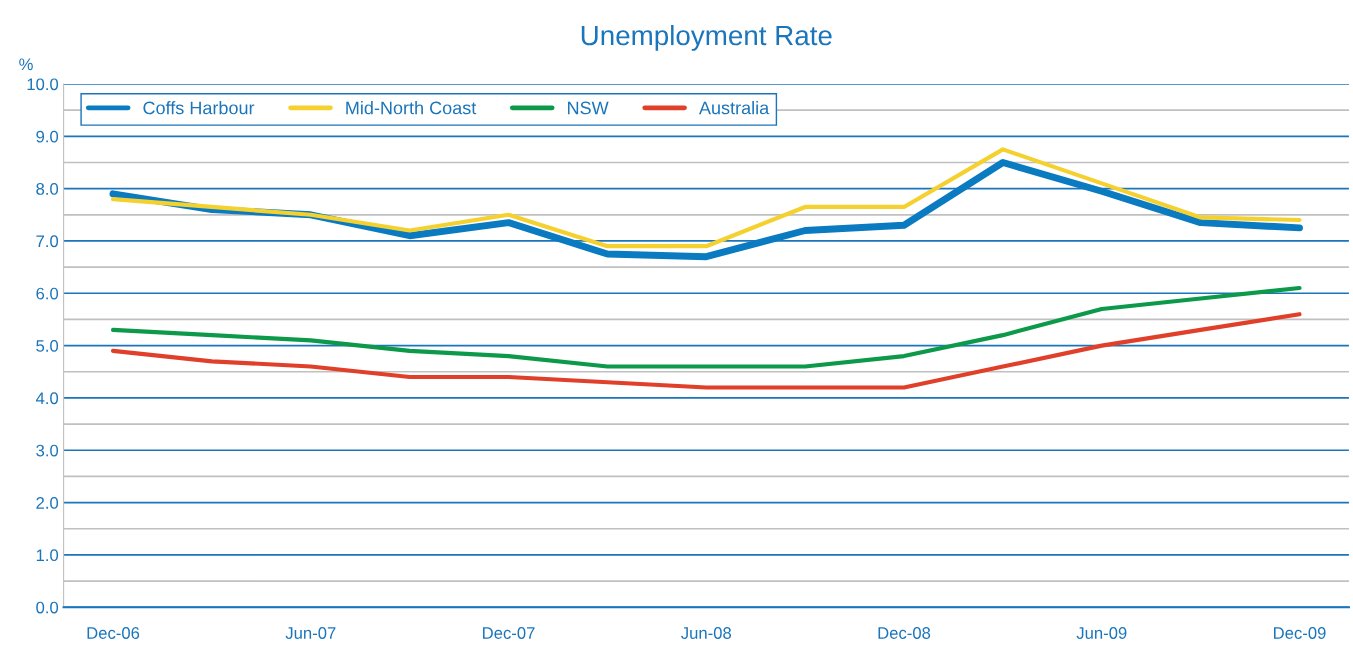 The image size is (1353, 646). Describe the element at coordinates (113, 633) in the screenshot. I see `x-tick-label: Dec-06` at that location.